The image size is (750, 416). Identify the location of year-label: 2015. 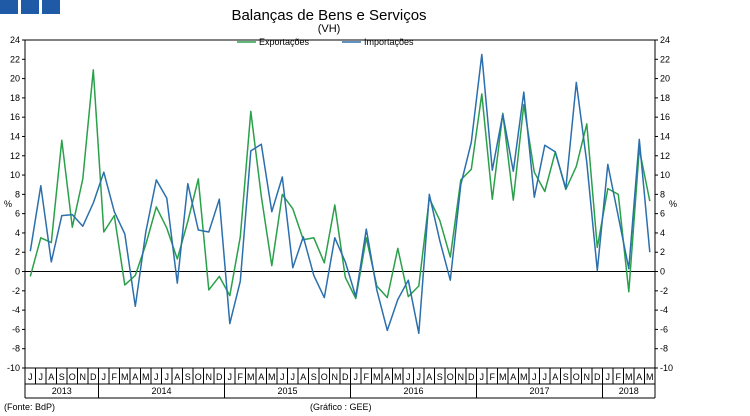
(287, 391).